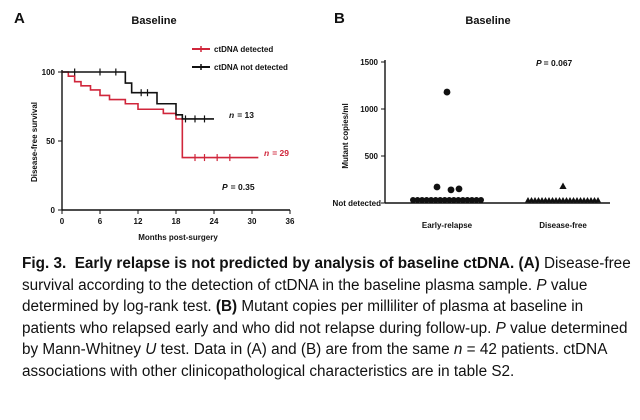 The height and width of the screenshot is (420, 640). Describe the element at coordinates (558, 63) in the screenshot. I see `p-number: = 0.067` at that location.